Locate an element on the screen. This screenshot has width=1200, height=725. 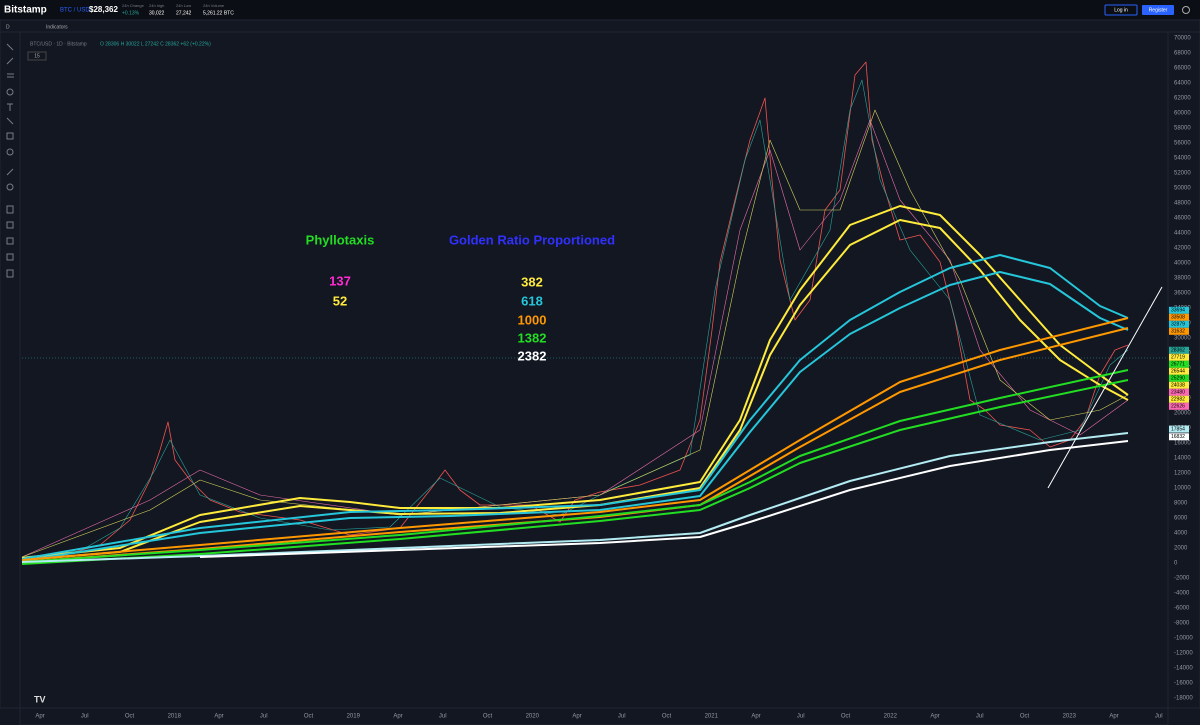
price-label: -10000 is located at coordinates (1183, 639).